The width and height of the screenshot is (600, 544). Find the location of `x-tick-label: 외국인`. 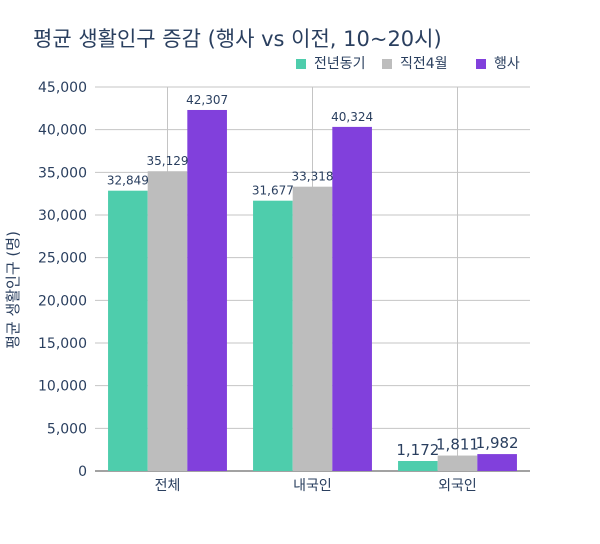

x-tick-label: 외국인 is located at coordinates (457, 486).